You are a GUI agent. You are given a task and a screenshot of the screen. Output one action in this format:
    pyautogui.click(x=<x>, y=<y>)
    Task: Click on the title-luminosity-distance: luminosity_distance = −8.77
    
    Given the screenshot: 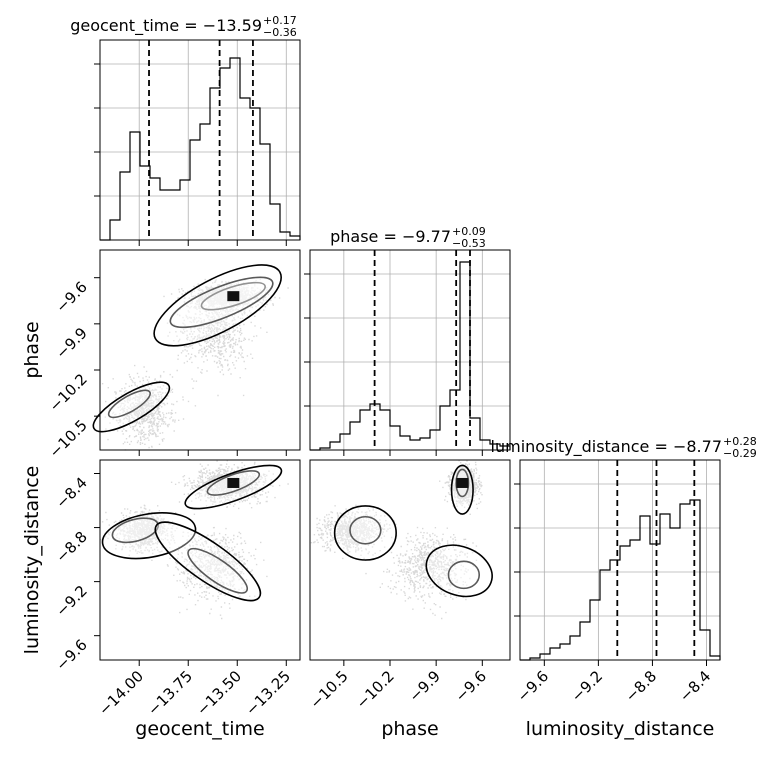 What is the action you would take?
    pyautogui.click(x=606, y=447)
    